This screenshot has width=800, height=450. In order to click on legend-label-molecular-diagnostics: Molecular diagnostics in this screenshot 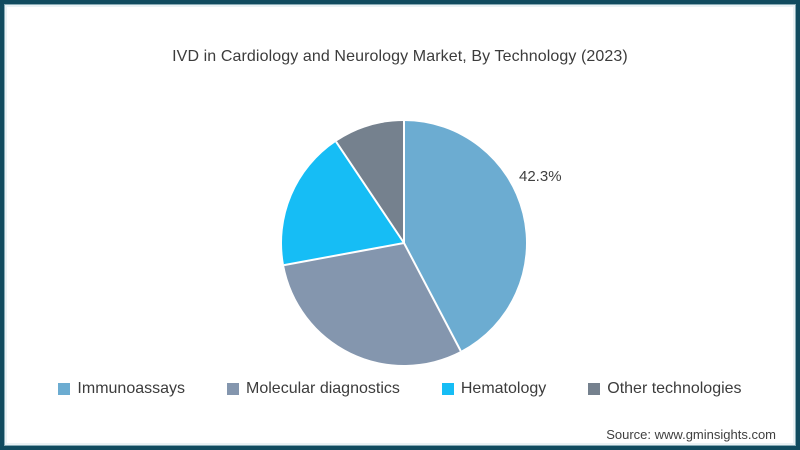, I will do `click(323, 388)`.